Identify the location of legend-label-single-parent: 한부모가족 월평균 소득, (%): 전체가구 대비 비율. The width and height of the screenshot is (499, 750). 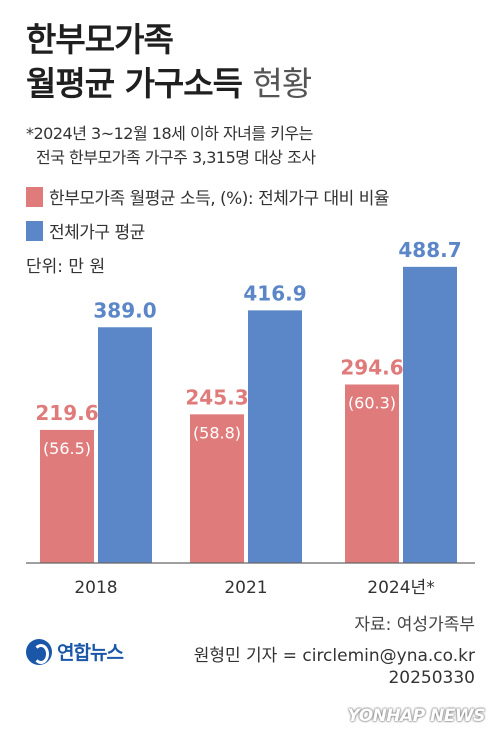
(219, 199).